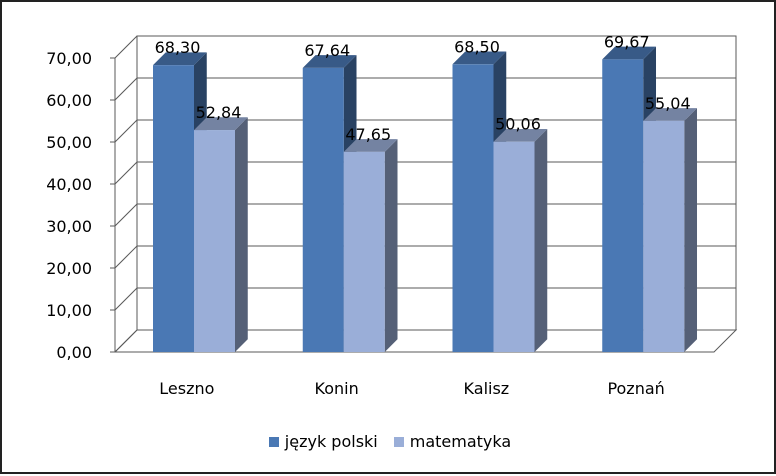  What do you see at coordinates (69, 310) in the screenshot?
I see `y-tick-label: 10,00` at bounding box center [69, 310].